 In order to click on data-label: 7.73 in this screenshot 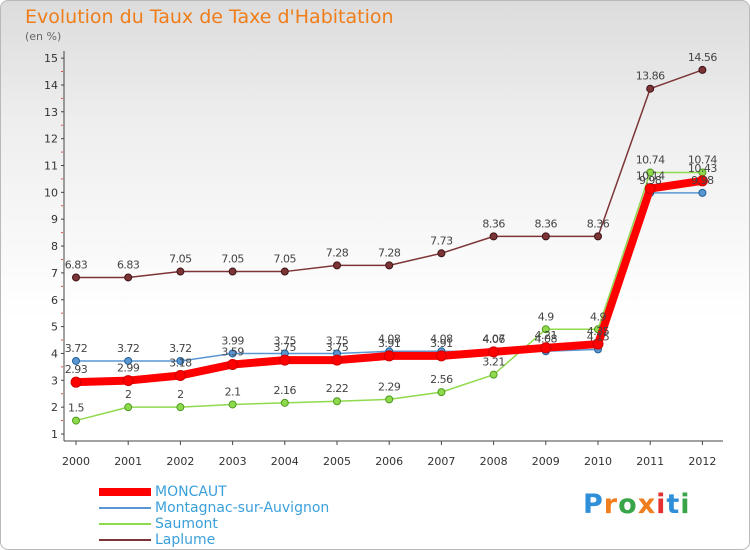, I will do `click(441, 240)`.